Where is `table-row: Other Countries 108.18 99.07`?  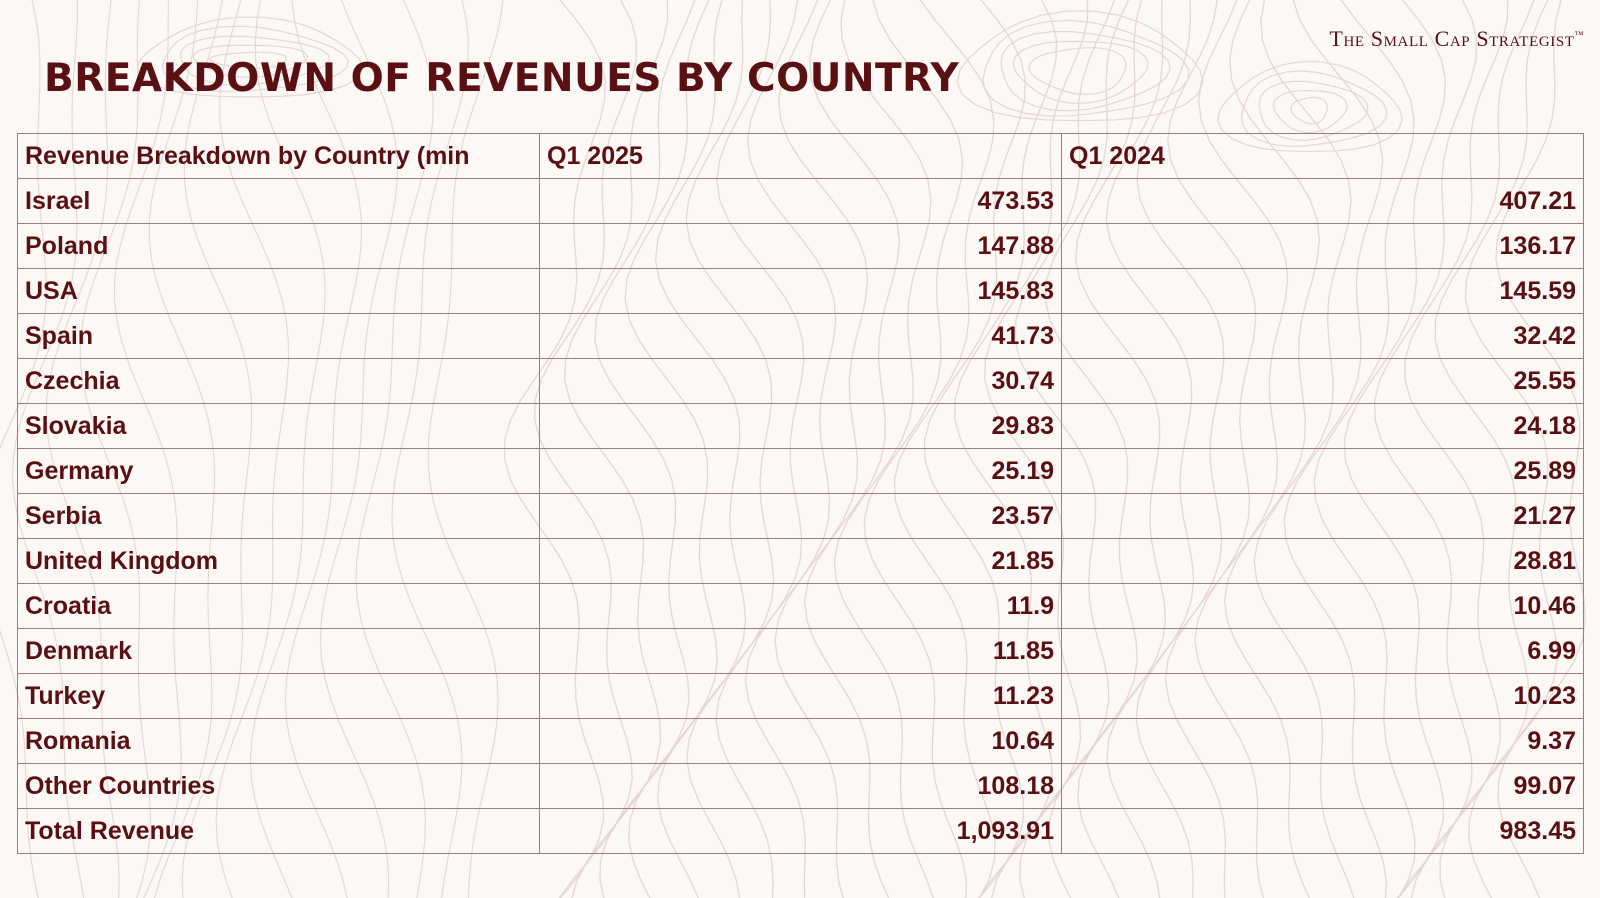 table-row: Other Countries 108.18 99.07 is located at coordinates (800, 786).